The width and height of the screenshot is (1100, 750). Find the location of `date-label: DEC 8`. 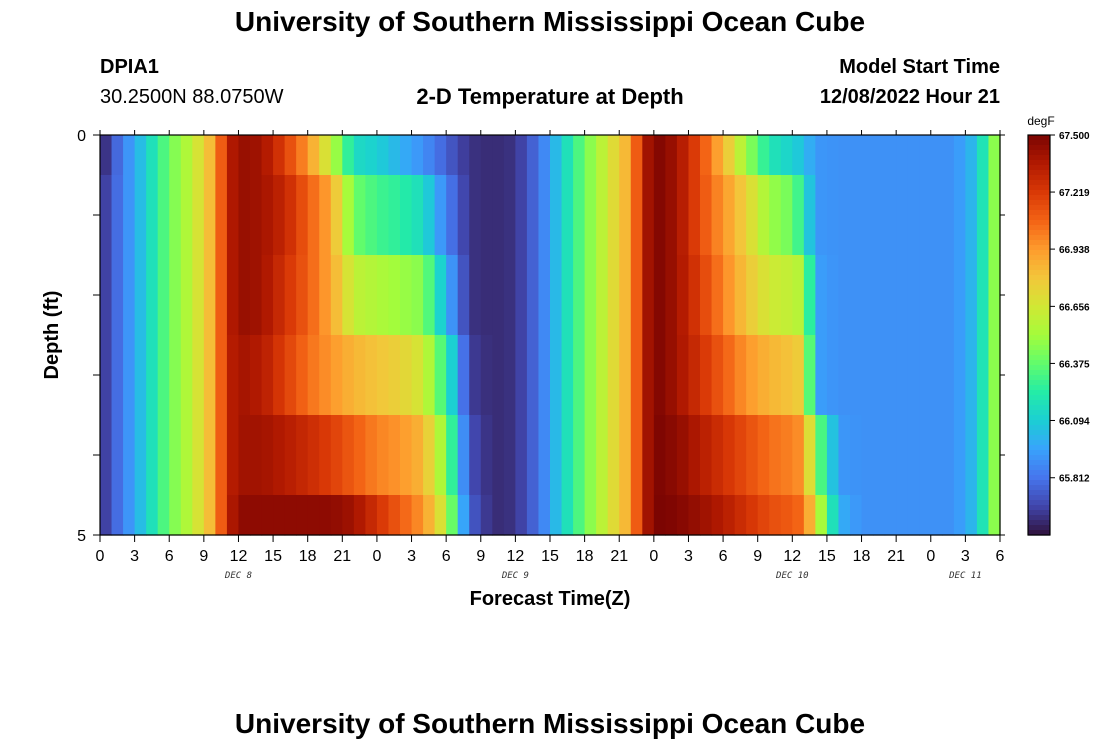

date-label: DEC 8 is located at coordinates (238, 576).